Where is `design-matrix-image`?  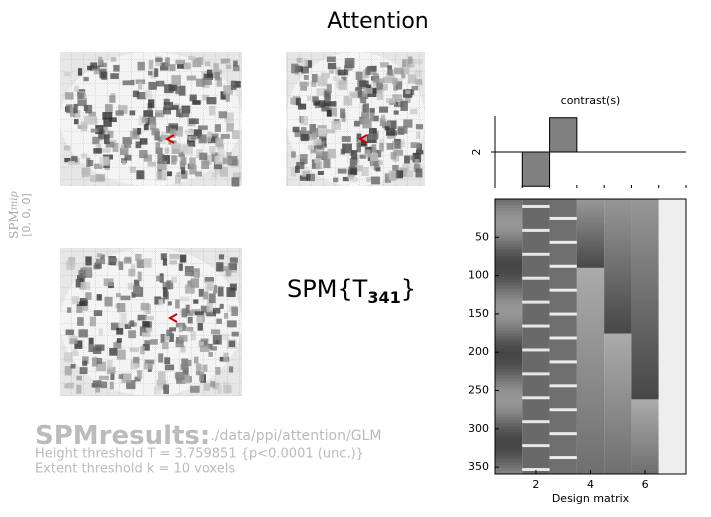 design-matrix-image is located at coordinates (590, 337).